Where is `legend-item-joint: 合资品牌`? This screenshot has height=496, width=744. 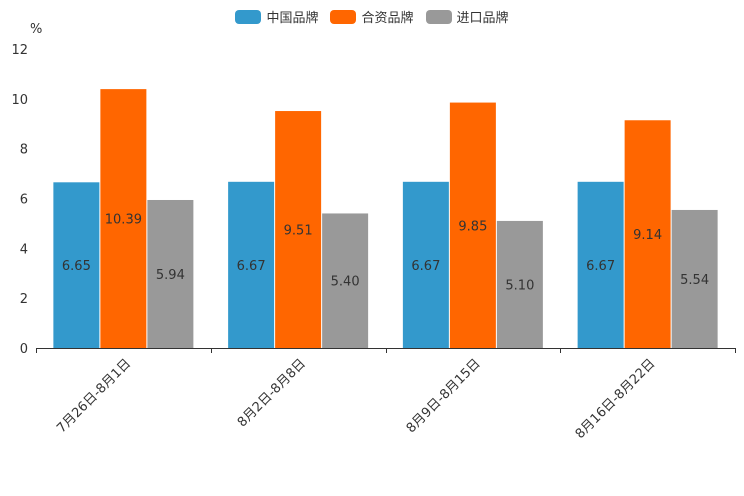
legend-item-joint: 合资品牌 is located at coordinates (372, 16).